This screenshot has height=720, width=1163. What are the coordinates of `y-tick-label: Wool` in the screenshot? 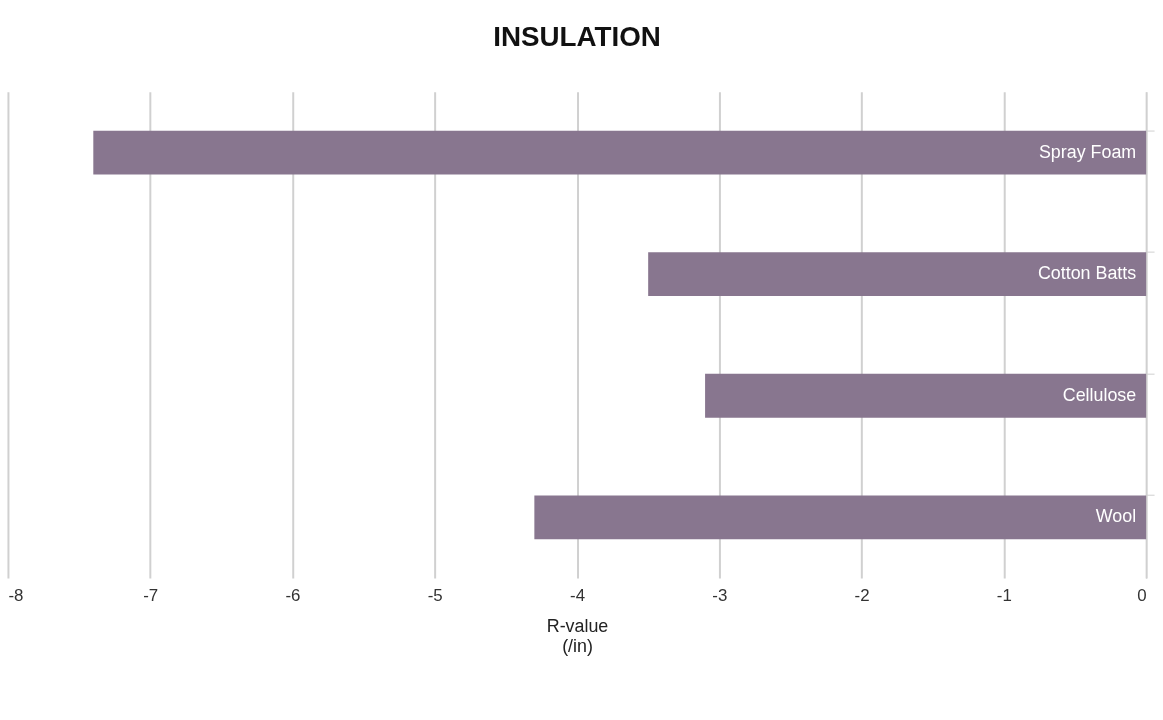 It's located at (1116, 516).